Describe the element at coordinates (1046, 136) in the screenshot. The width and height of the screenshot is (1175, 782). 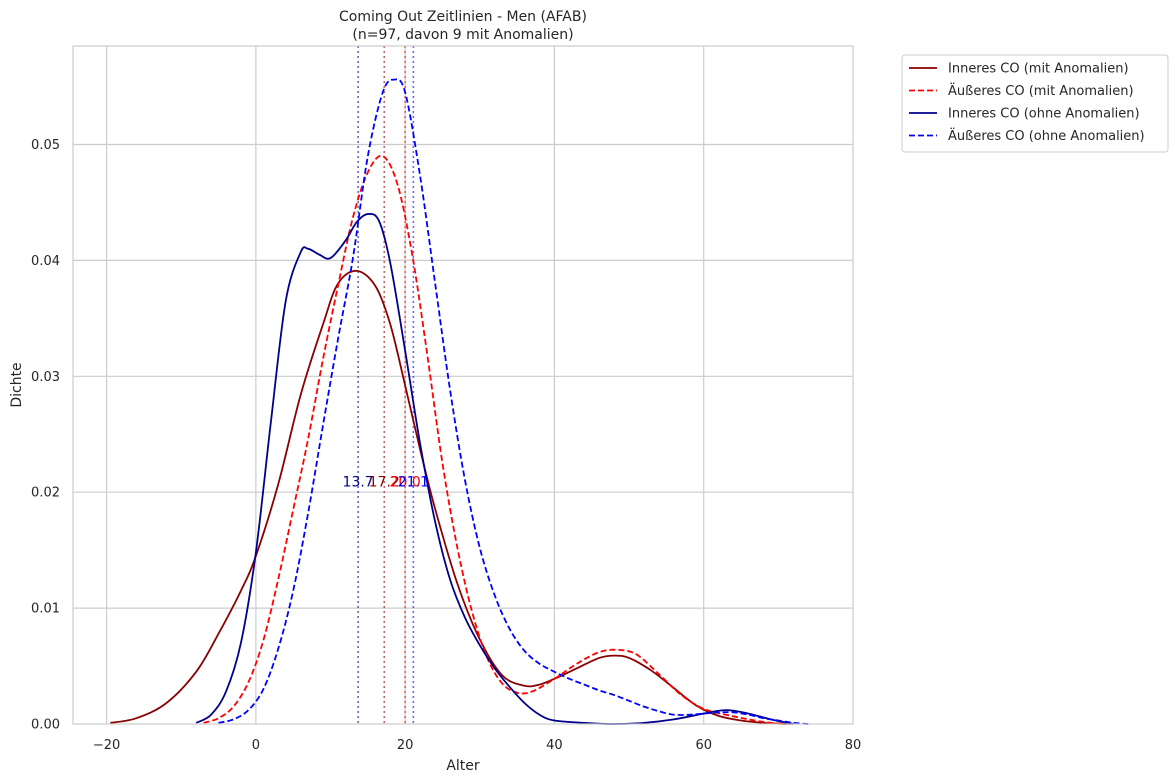
I see `legend-label-3: Äußeres CO (ohne Anomalien)` at that location.